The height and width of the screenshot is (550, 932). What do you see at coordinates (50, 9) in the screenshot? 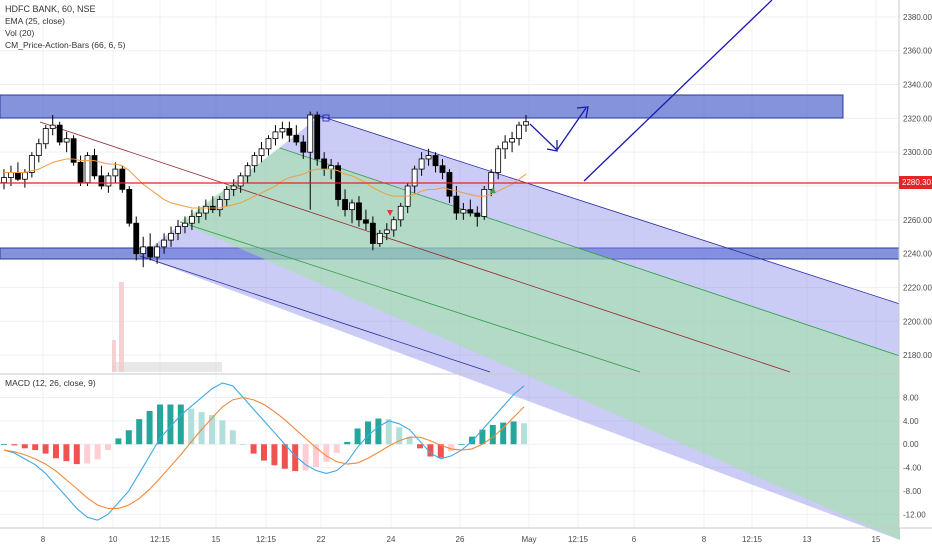
I see `symbol-title: HDFC BANK, 60, NSE` at bounding box center [50, 9].